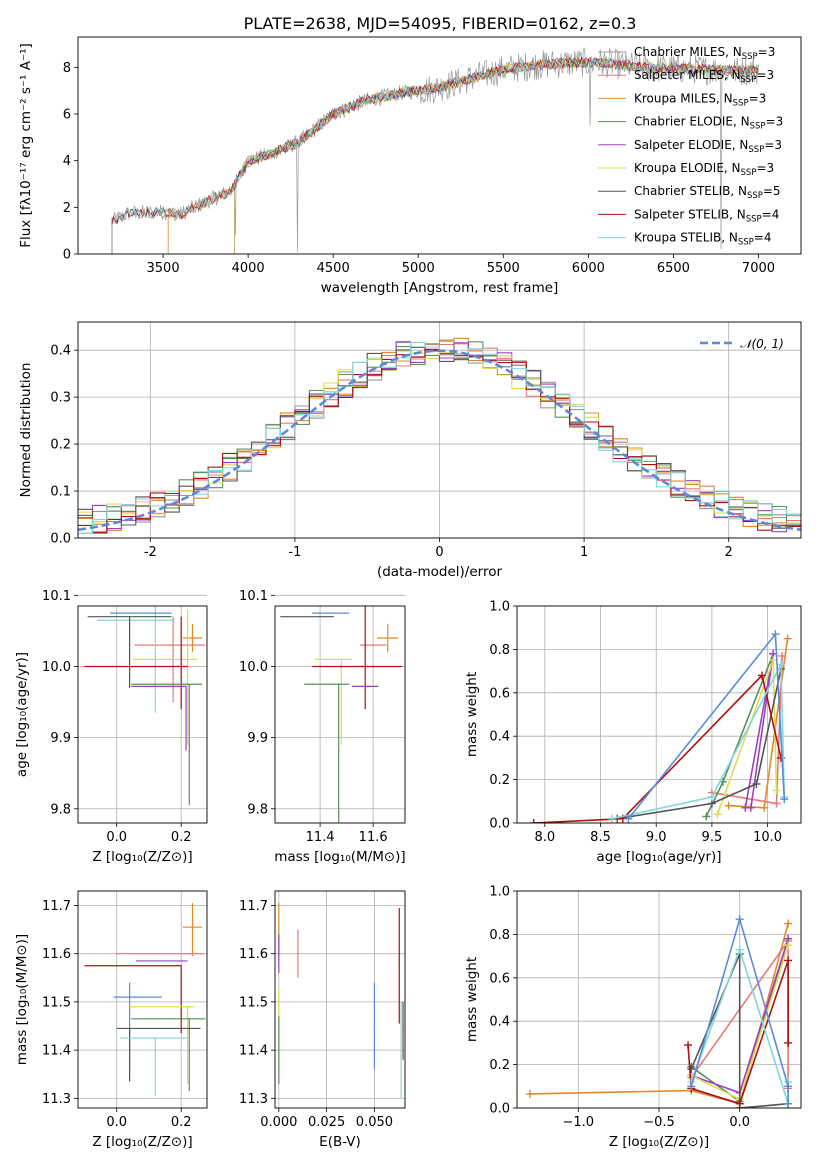 The width and height of the screenshot is (819, 1170). What do you see at coordinates (688, 52) in the screenshot?
I see `legend-text: Chabrier MILES, N` at bounding box center [688, 52].